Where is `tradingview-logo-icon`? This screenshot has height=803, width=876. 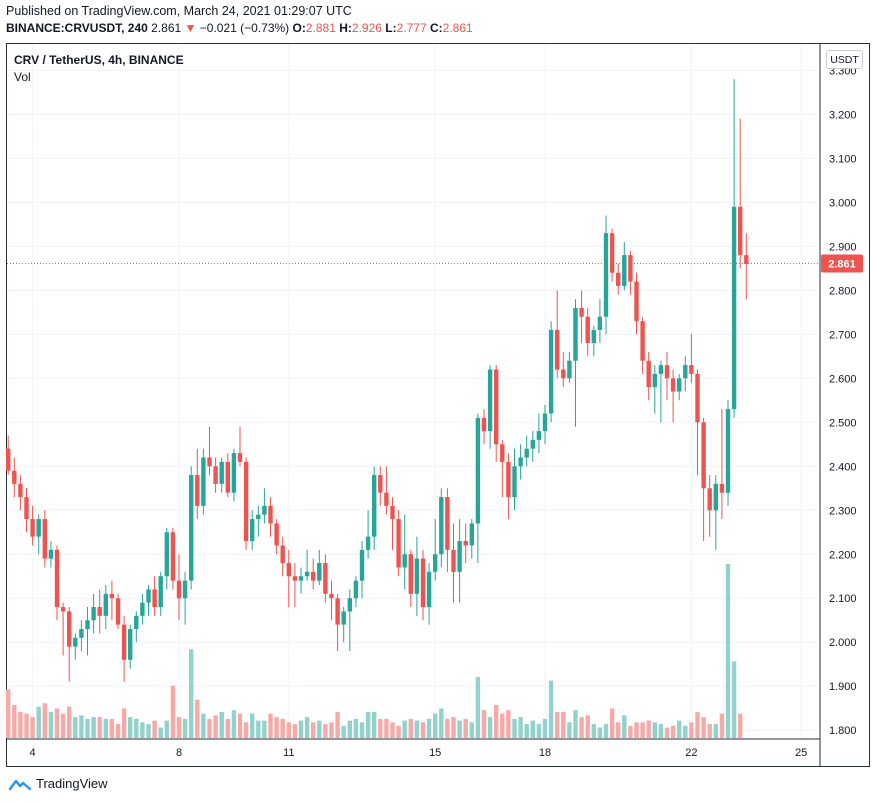 tradingview-logo-icon is located at coordinates (20, 784).